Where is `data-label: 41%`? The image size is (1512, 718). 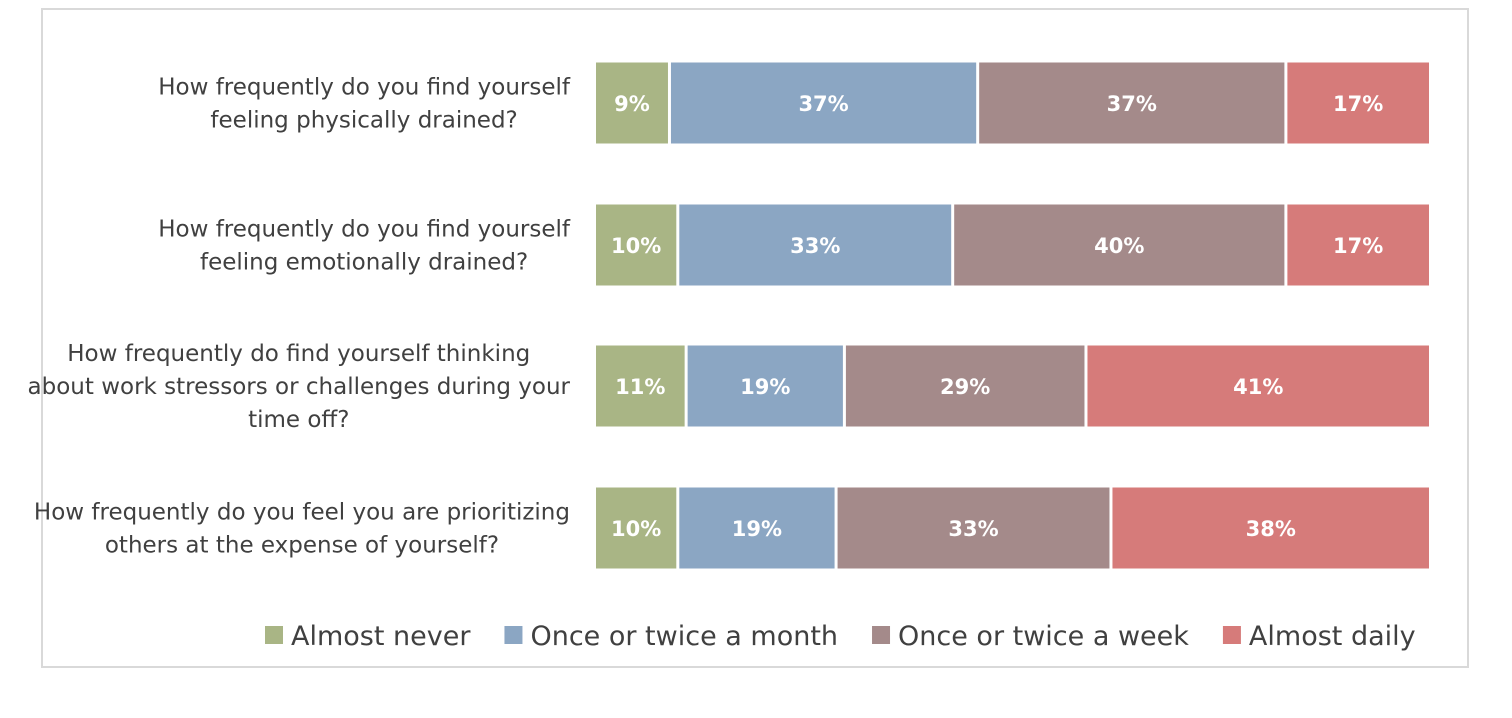
data-label: 41% is located at coordinates (1258, 387).